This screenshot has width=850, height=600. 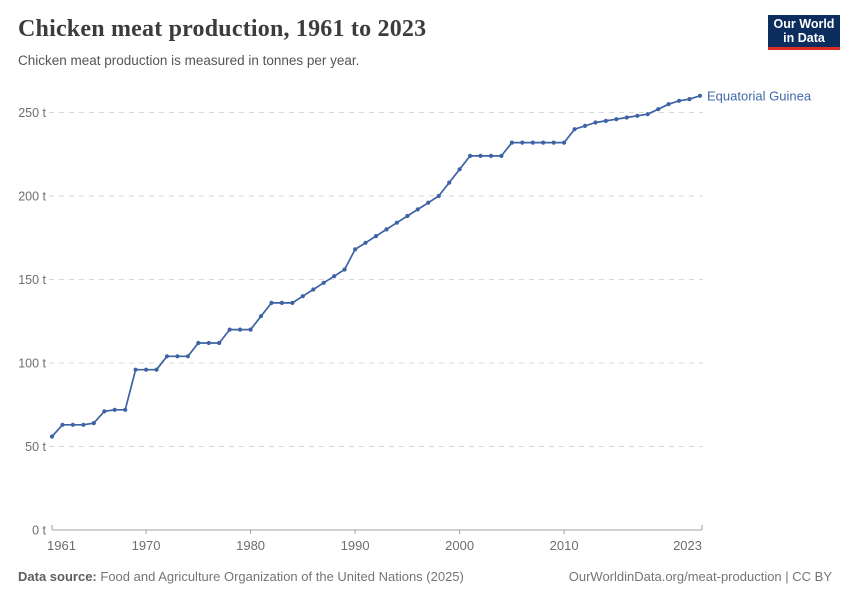 What do you see at coordinates (57, 576) in the screenshot?
I see `data-source-label: Data source:` at bounding box center [57, 576].